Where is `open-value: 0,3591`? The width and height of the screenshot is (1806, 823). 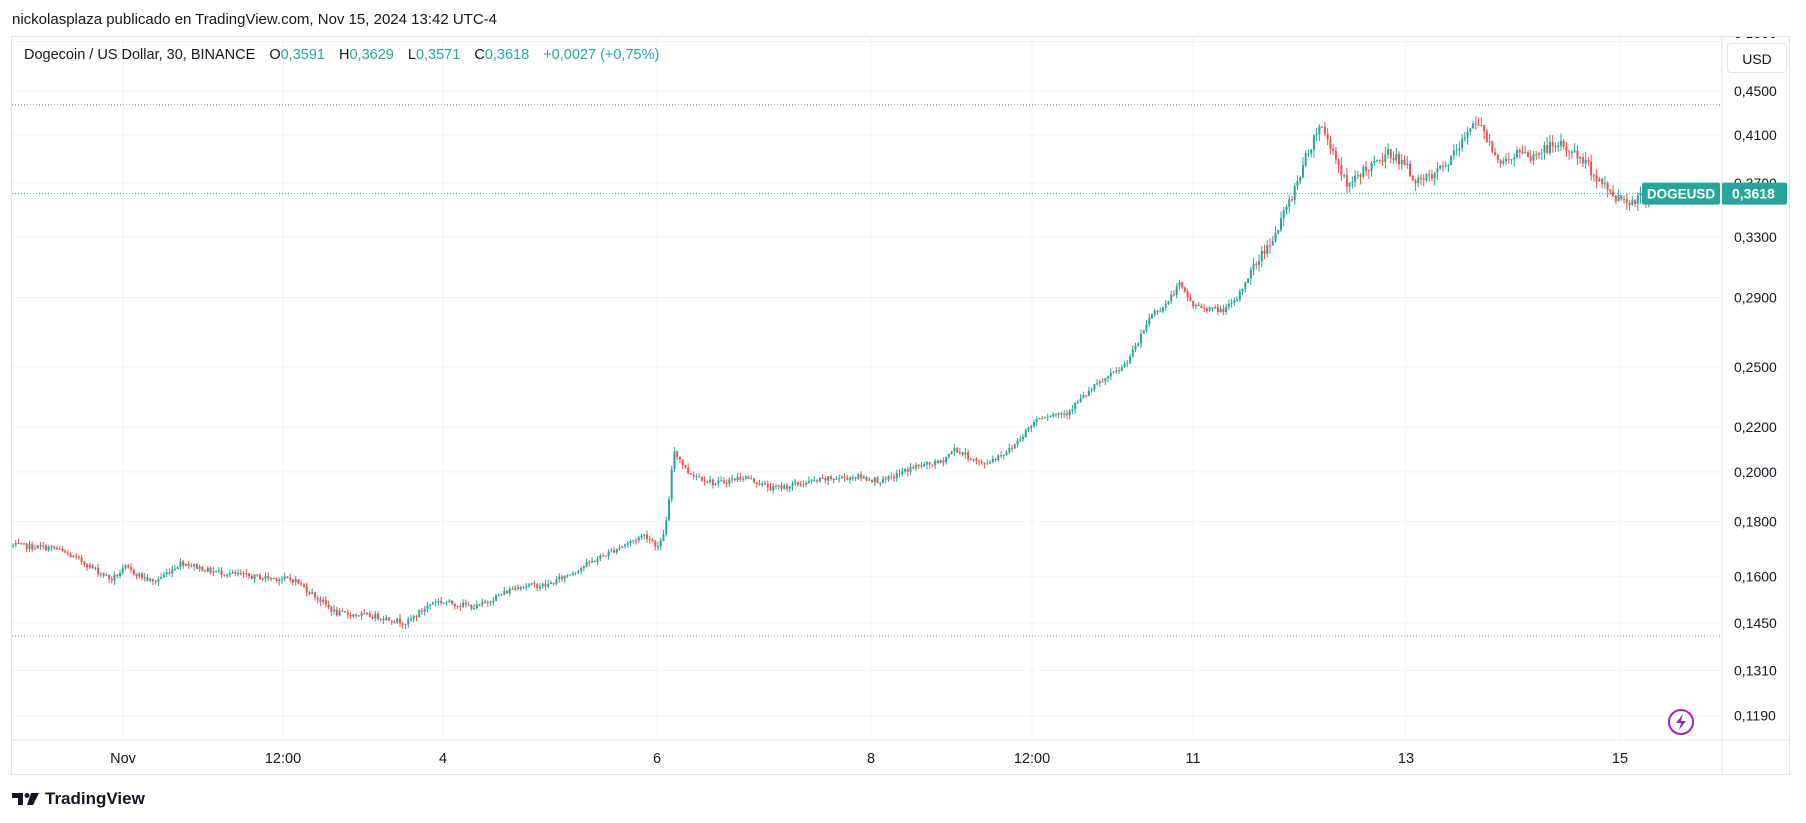
open-value: 0,3591 is located at coordinates (302, 55).